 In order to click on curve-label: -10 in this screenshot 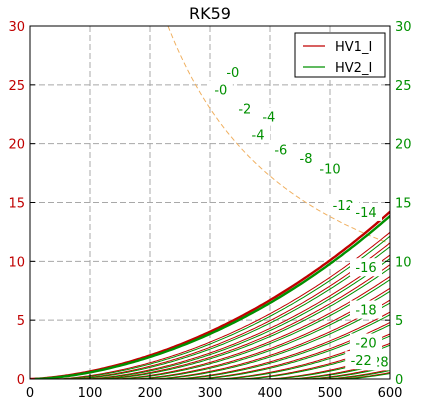, I will do `click(329, 169)`.